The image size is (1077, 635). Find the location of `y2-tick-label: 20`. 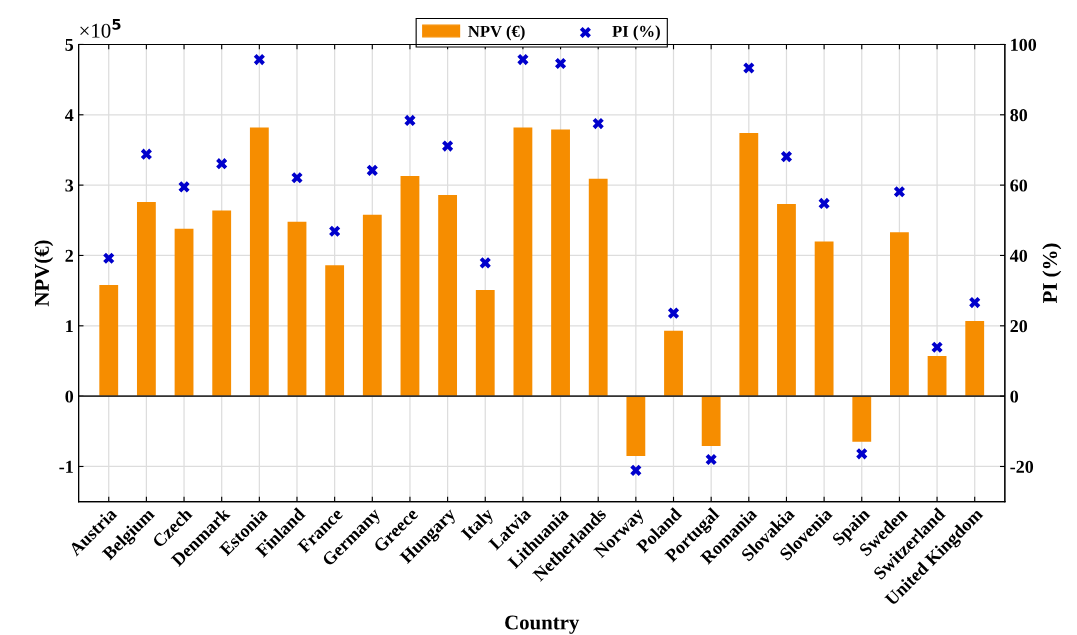

y2-tick-label: 20 is located at coordinates (1019, 326).